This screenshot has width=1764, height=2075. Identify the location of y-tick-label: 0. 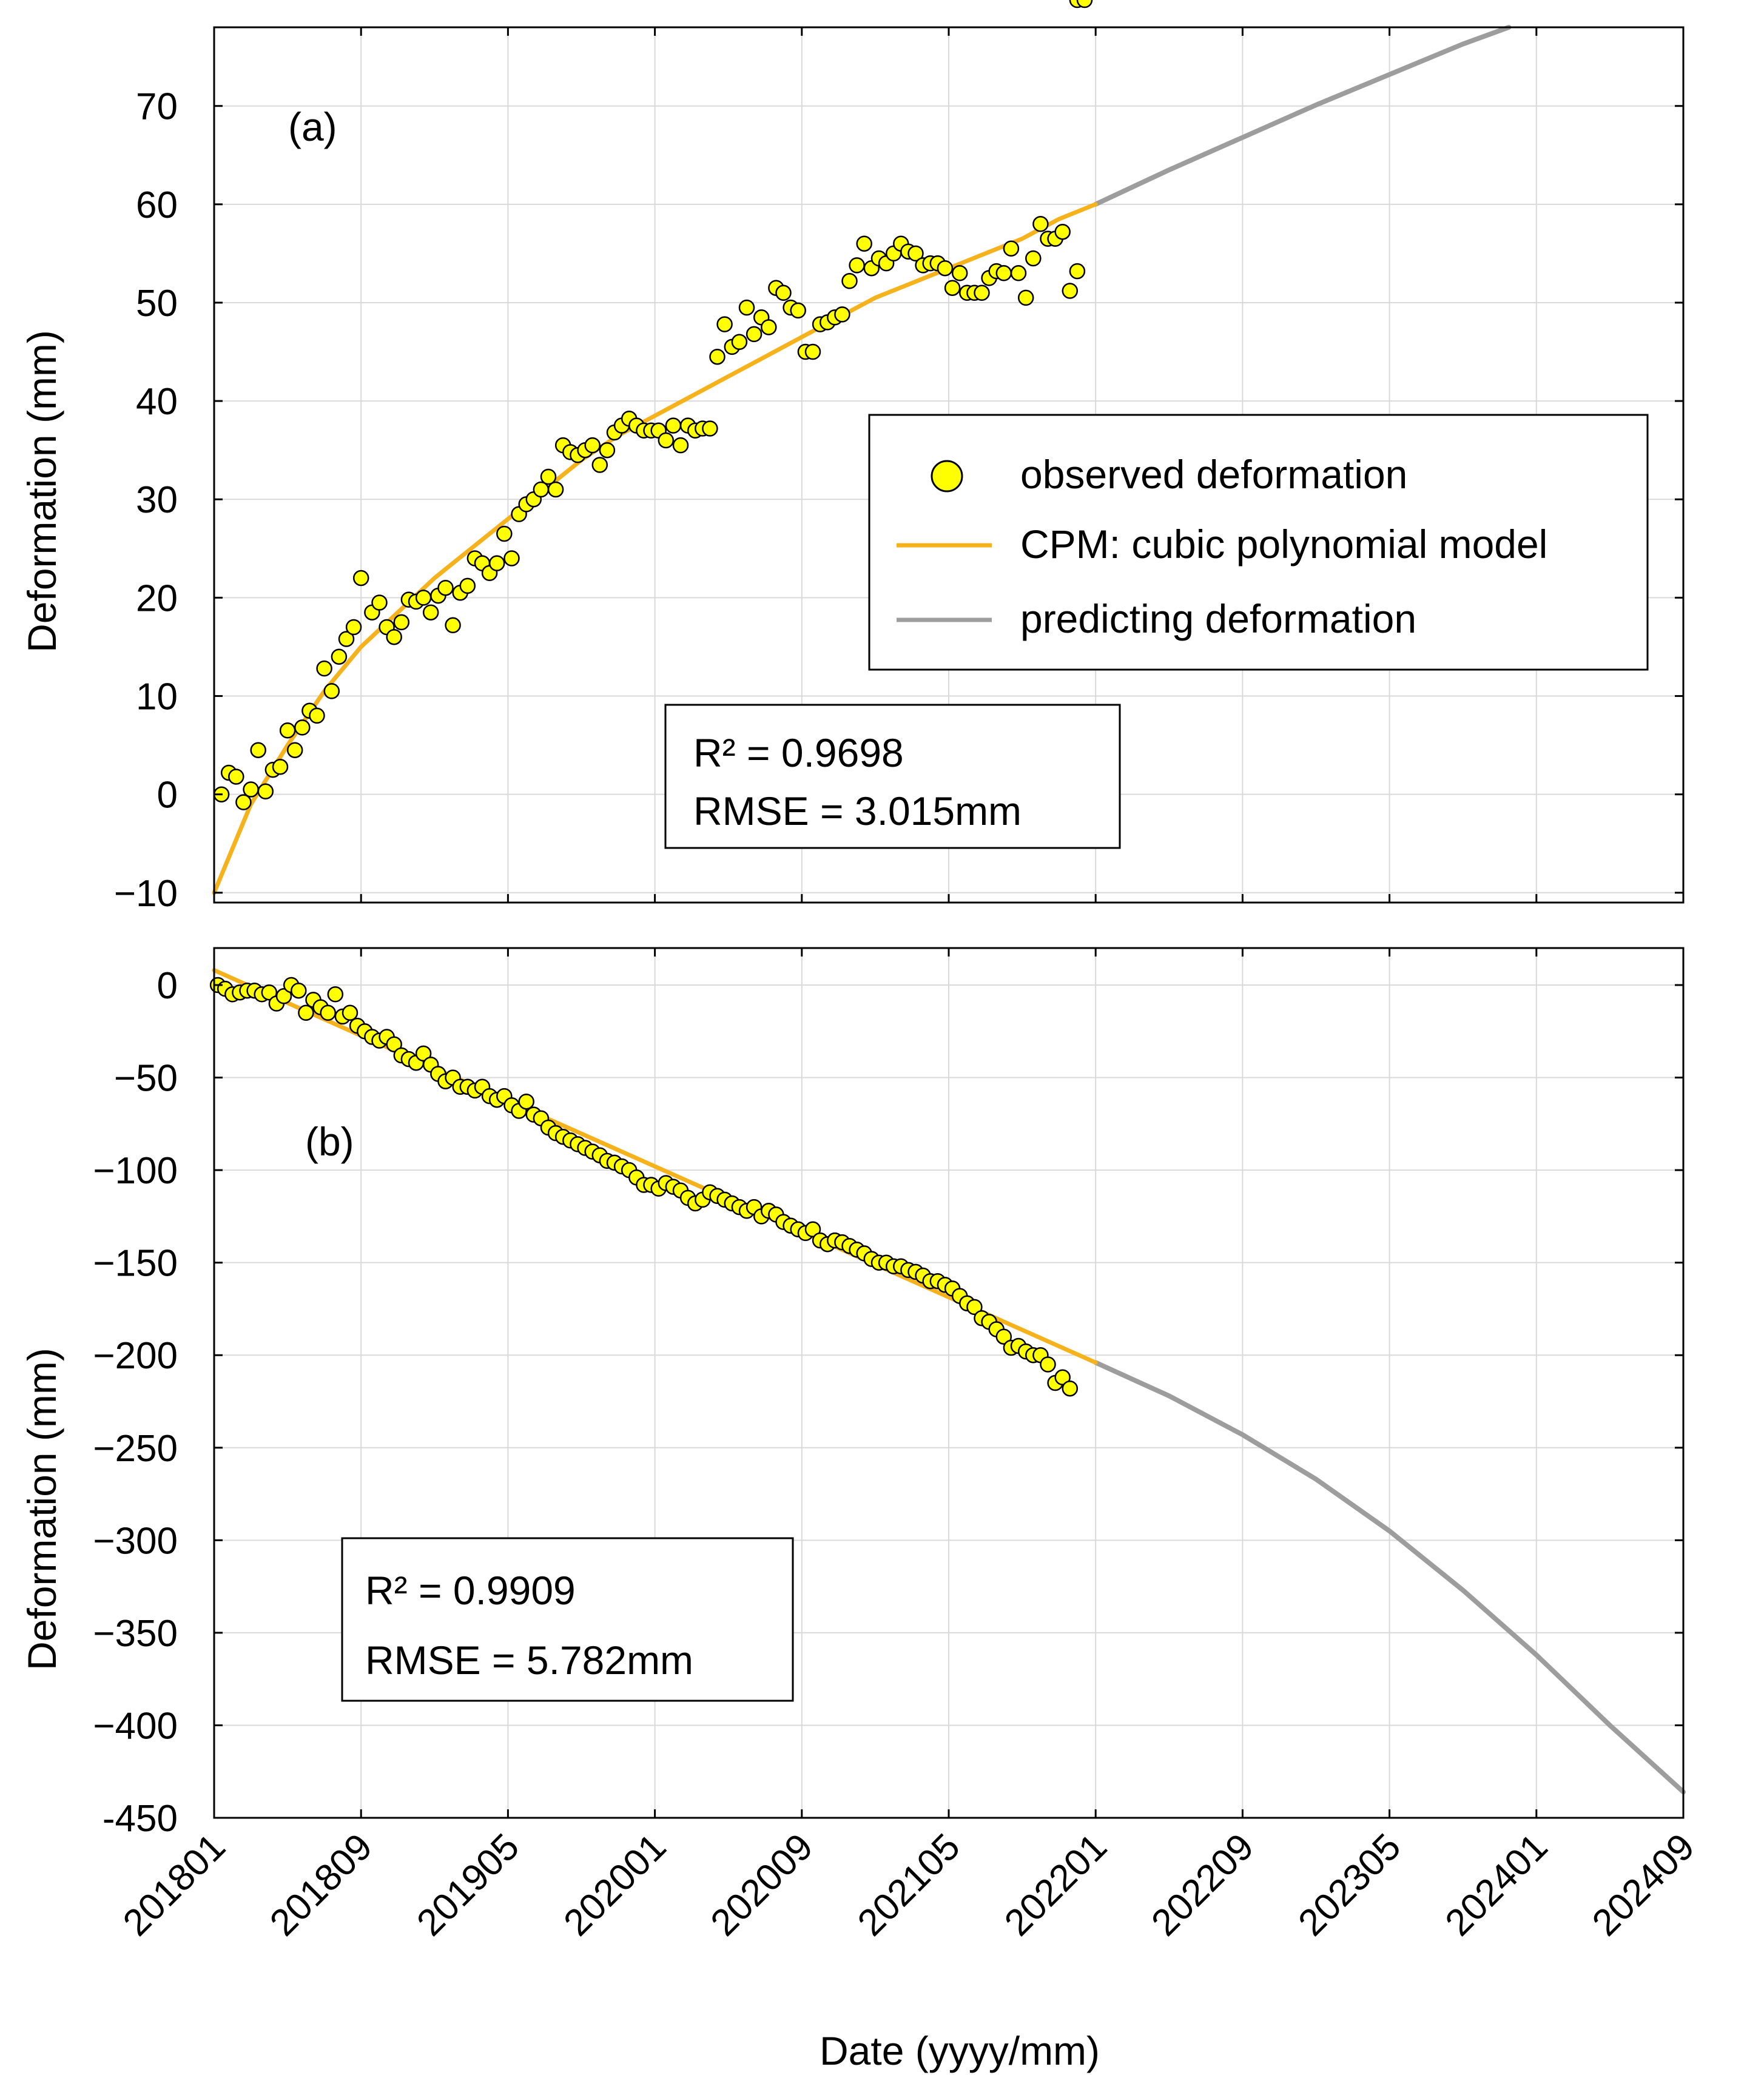
(167, 986).